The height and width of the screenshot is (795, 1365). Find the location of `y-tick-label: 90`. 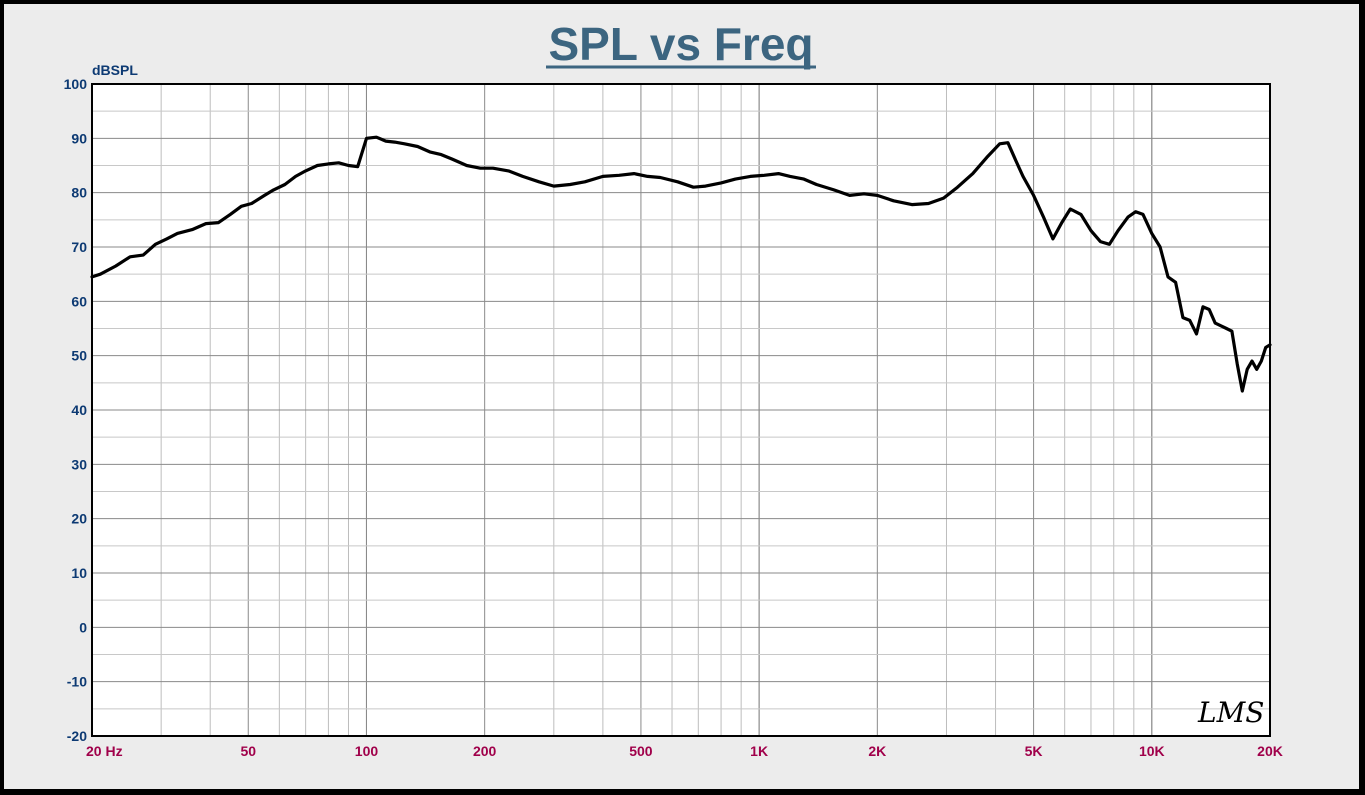

y-tick-label: 90 is located at coordinates (79, 138).